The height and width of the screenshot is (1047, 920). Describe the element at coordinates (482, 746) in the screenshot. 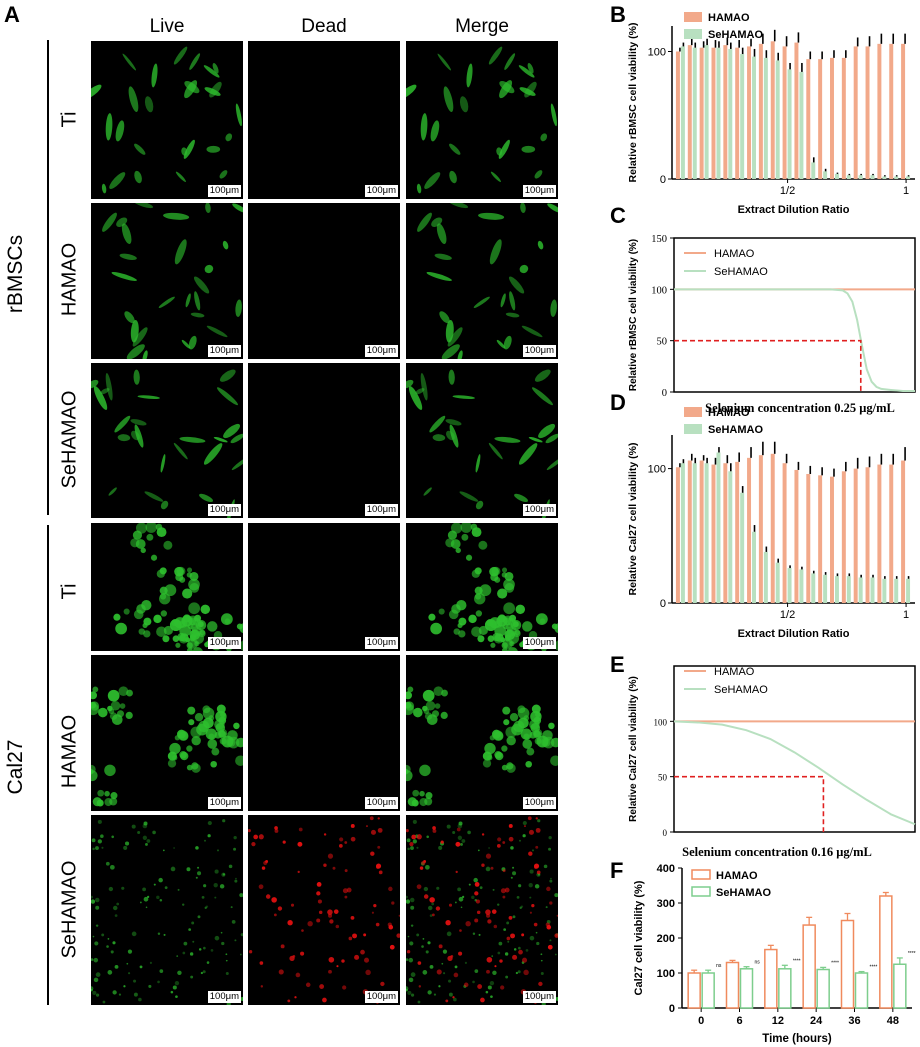

I see `micrograph-cells-cal27-hamao-merge` at that location.